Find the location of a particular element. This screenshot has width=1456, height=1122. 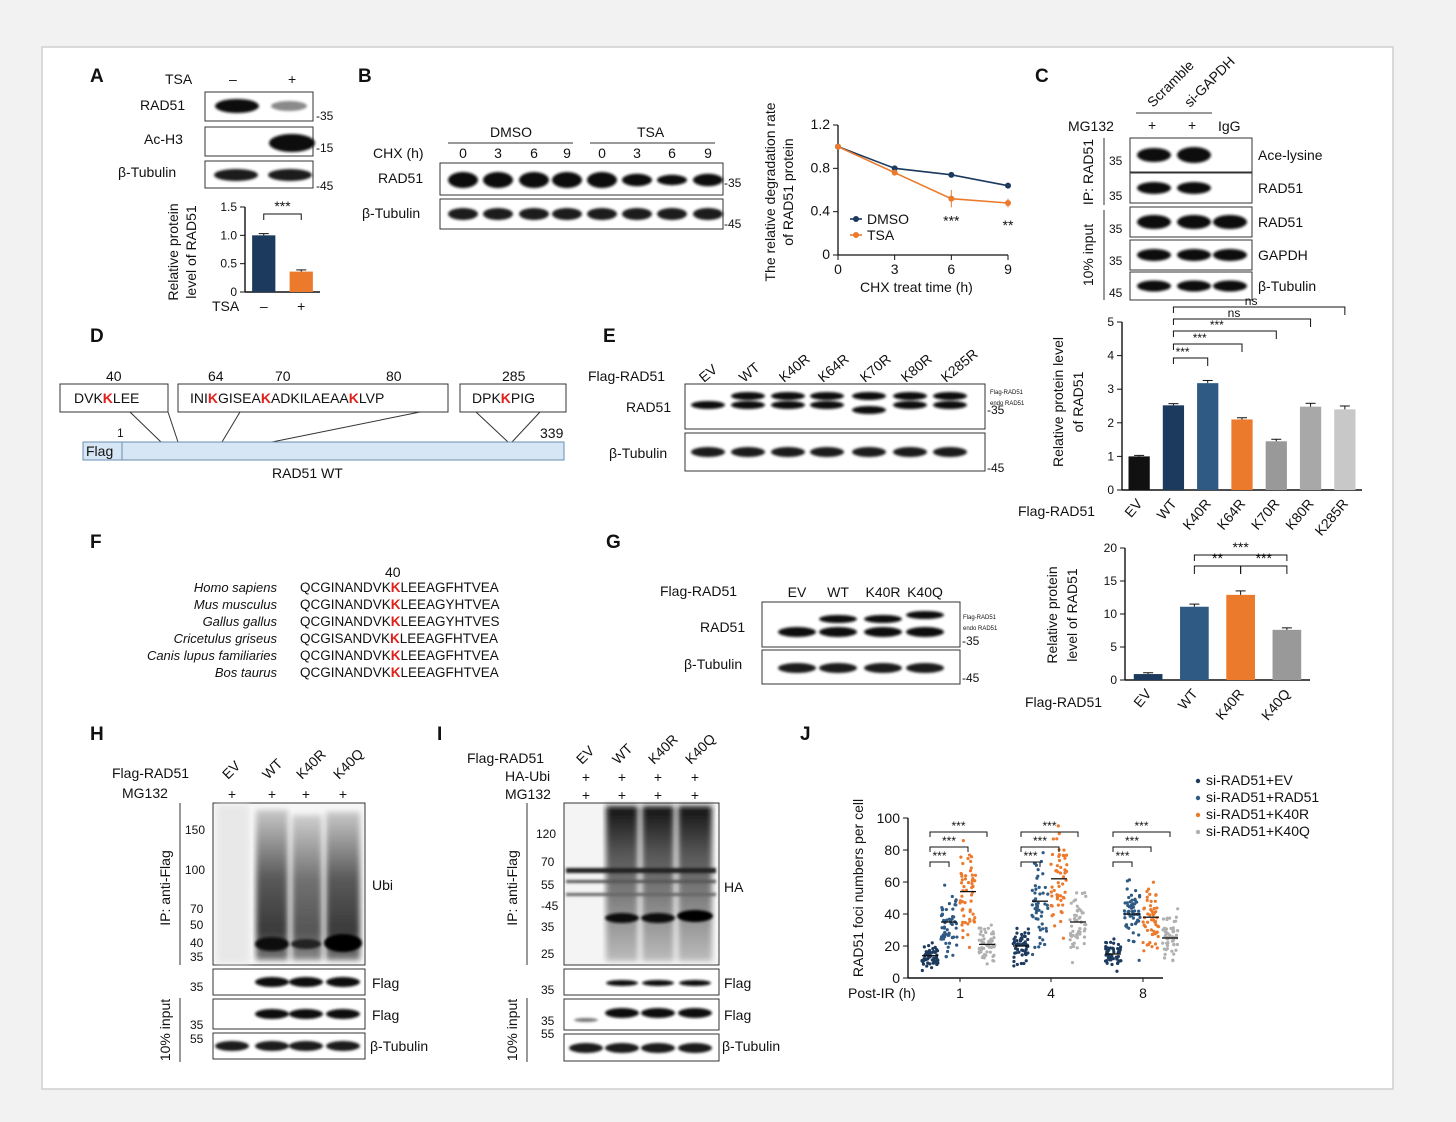

c-row-label: RAD51 is located at coordinates (1280, 188).